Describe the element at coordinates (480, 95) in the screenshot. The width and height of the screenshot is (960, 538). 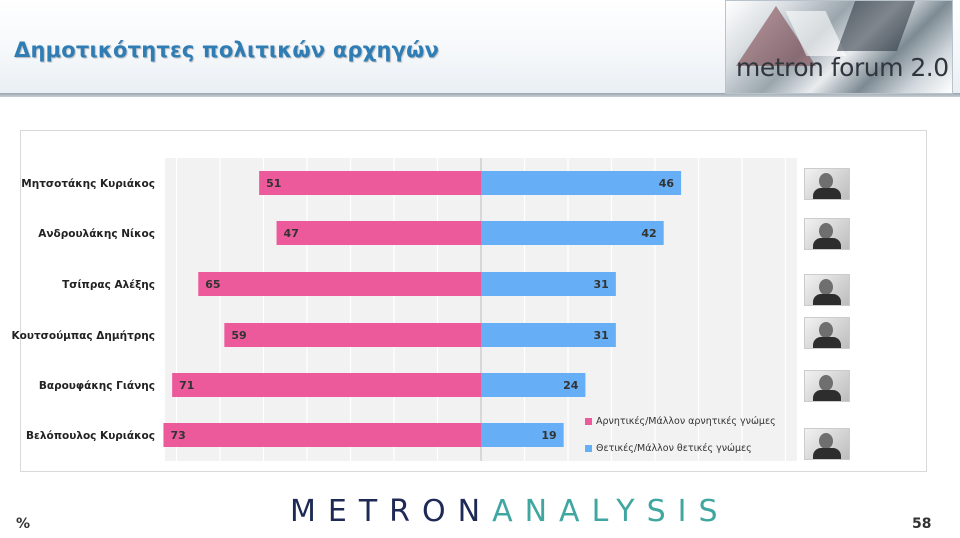
I see `header-divider` at that location.